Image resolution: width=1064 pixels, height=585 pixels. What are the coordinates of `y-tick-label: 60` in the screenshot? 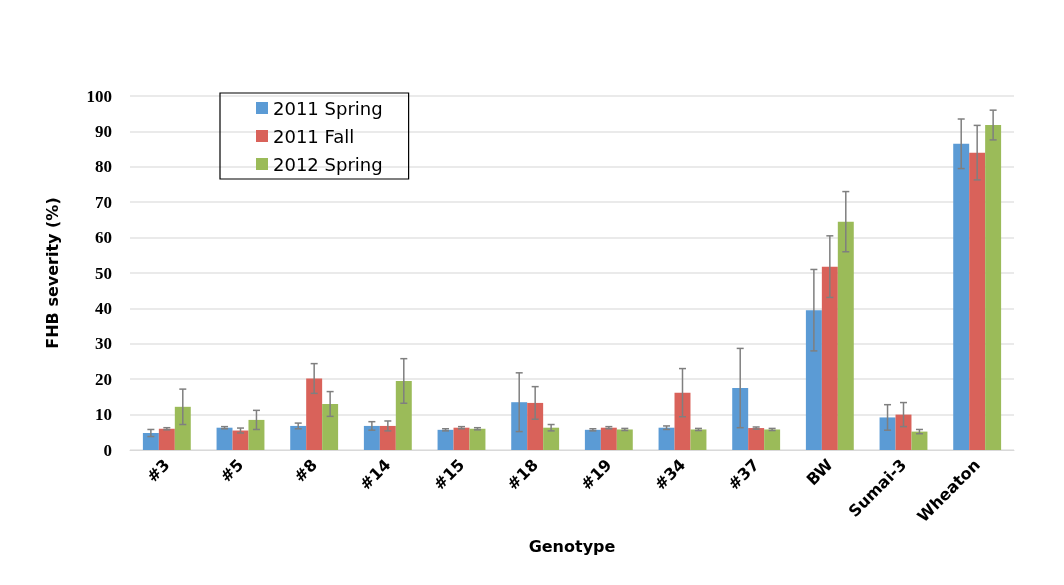 It's located at (103, 238).